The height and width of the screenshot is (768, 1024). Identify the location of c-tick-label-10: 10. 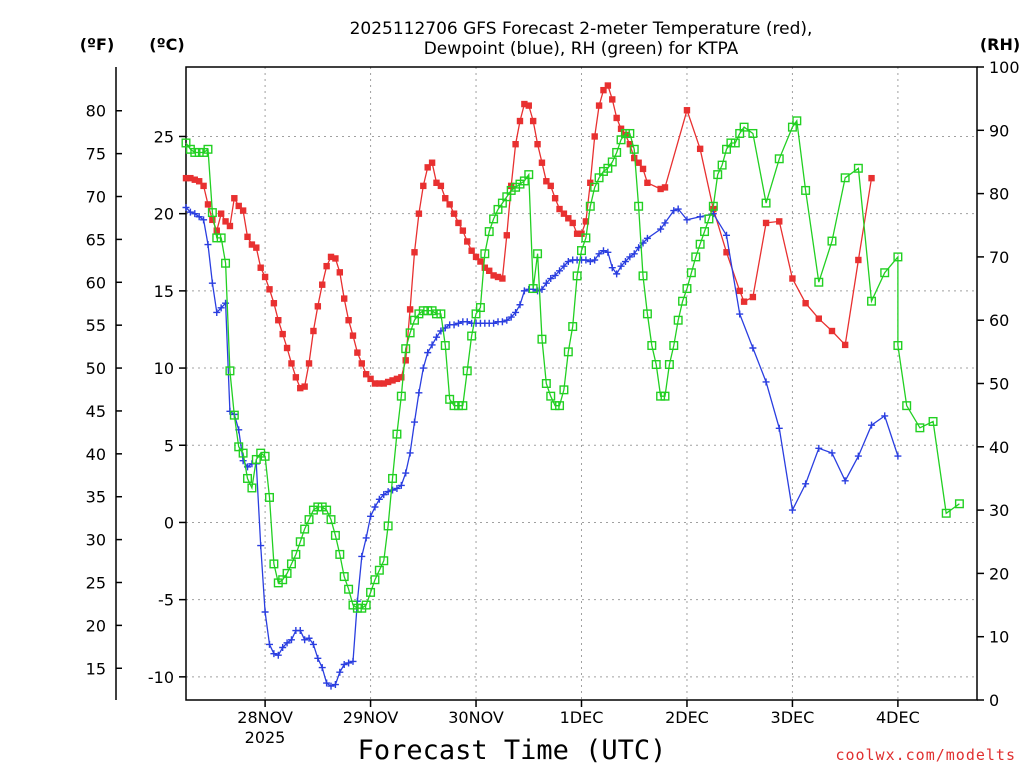
(164, 368).